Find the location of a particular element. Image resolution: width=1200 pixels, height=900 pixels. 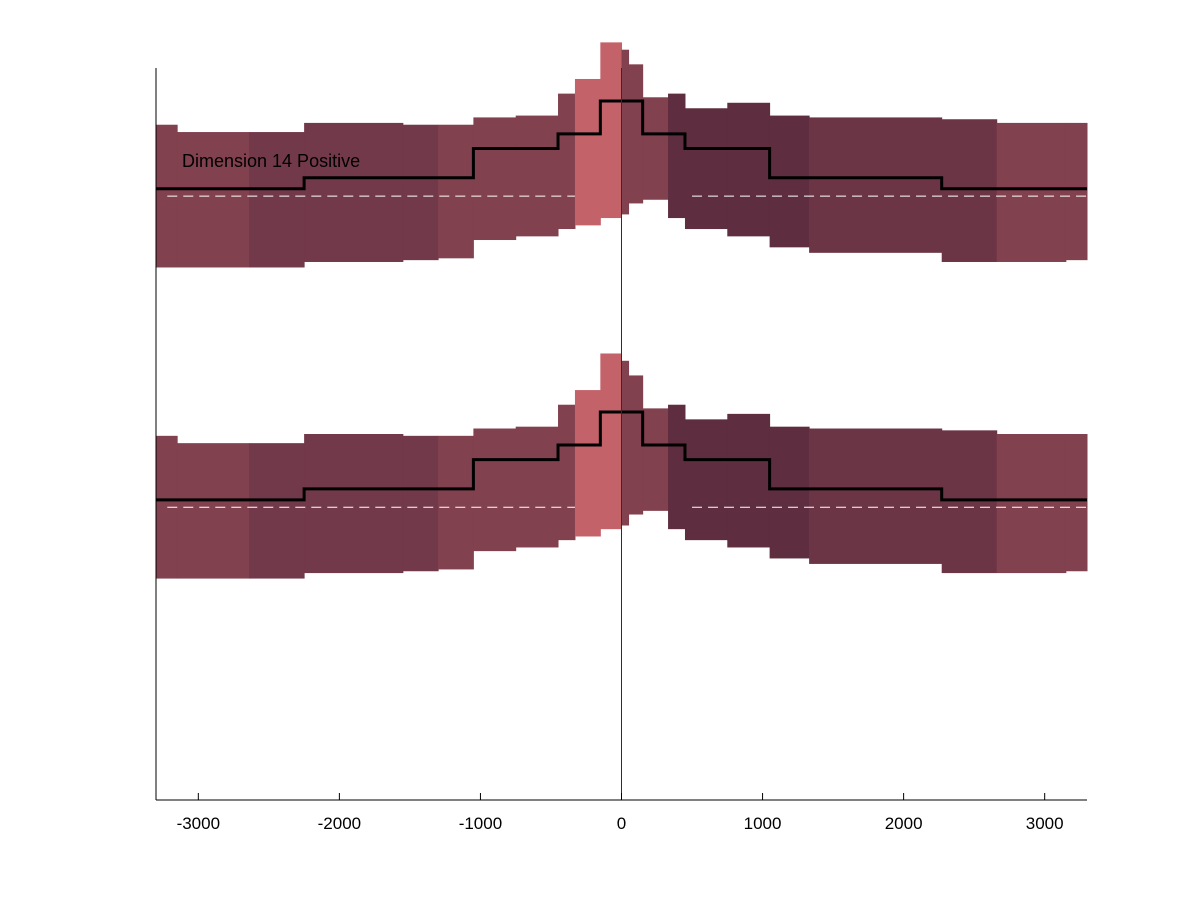

x-tick-label: 3000 is located at coordinates (1045, 823).